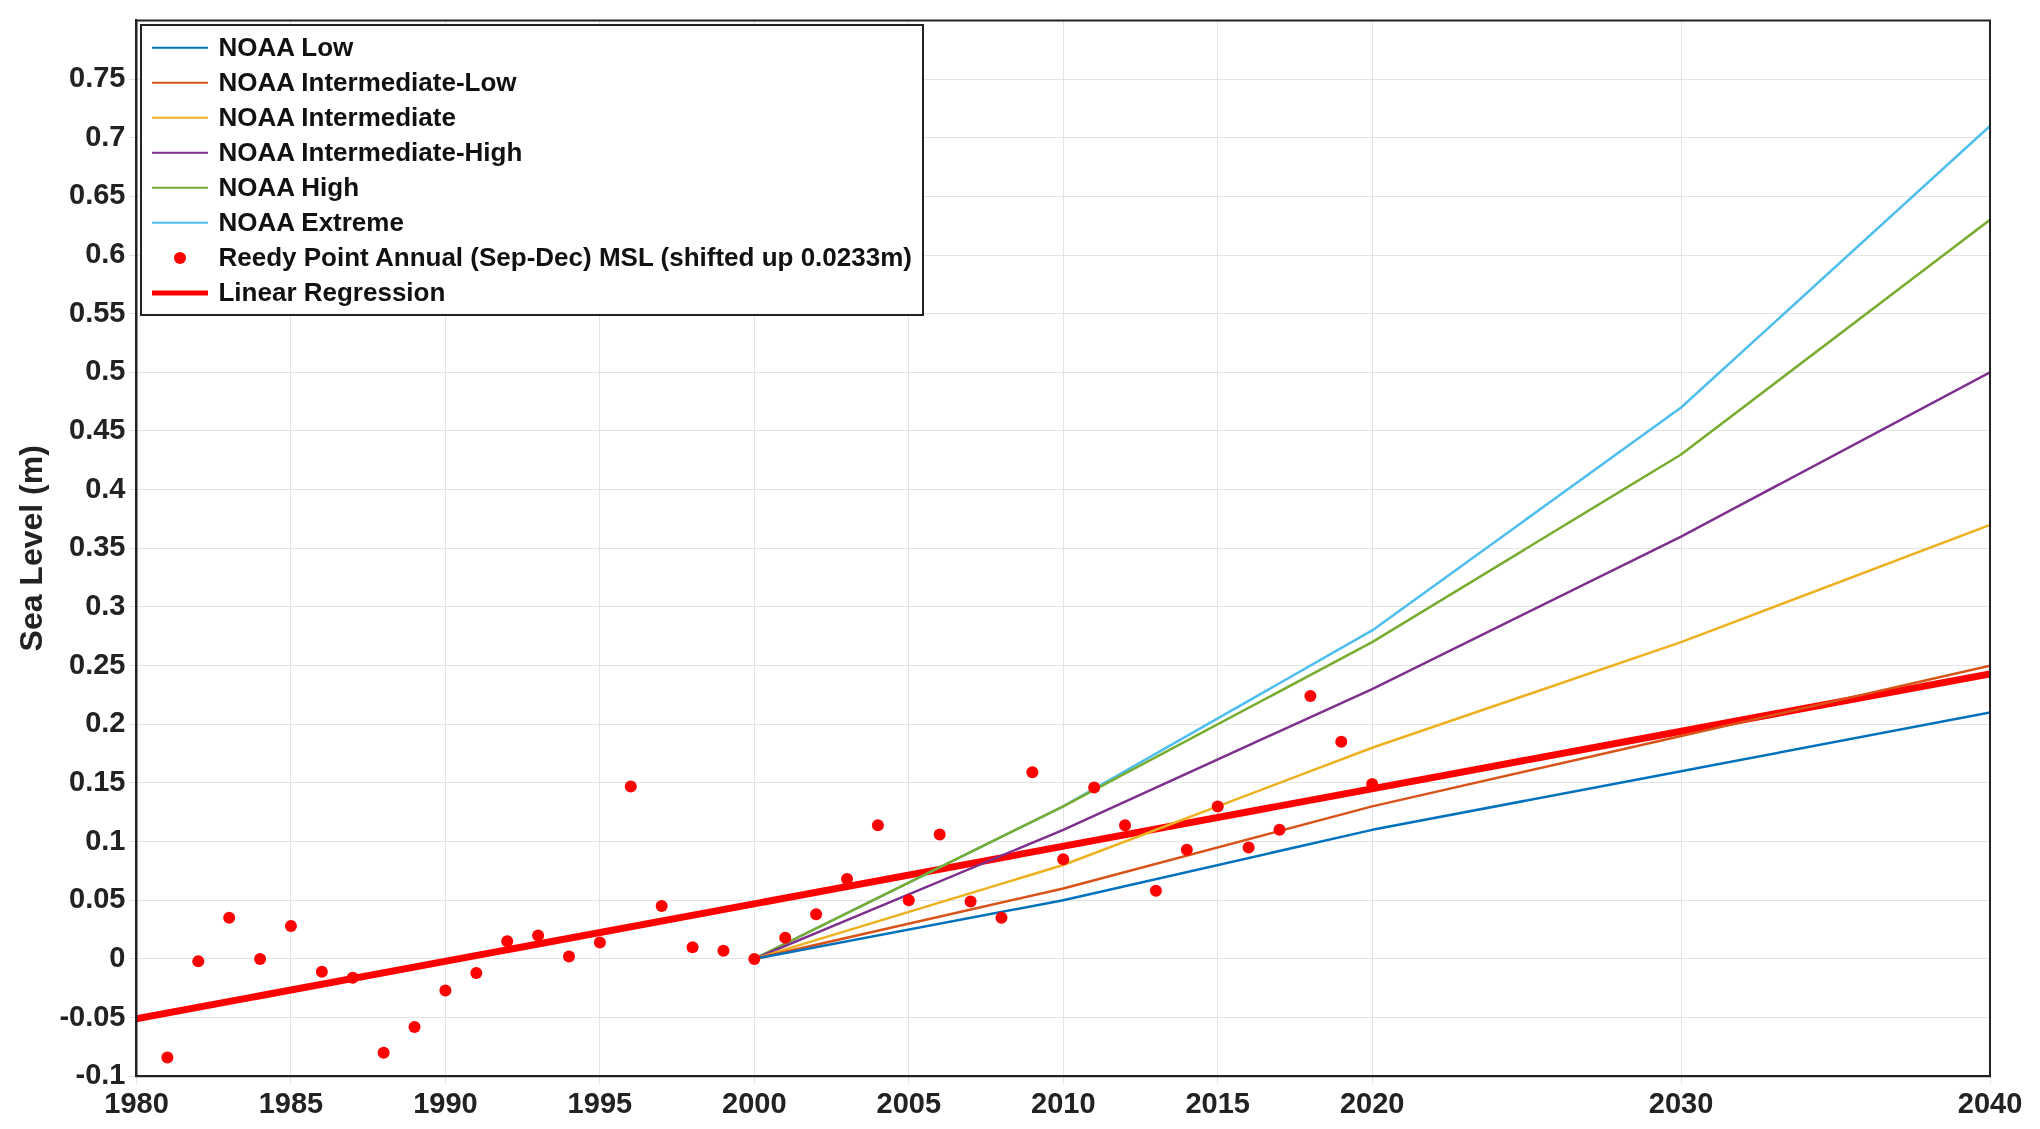 The image size is (2040, 1129). Describe the element at coordinates (105, 839) in the screenshot. I see `y-tick-label: 0.1` at that location.